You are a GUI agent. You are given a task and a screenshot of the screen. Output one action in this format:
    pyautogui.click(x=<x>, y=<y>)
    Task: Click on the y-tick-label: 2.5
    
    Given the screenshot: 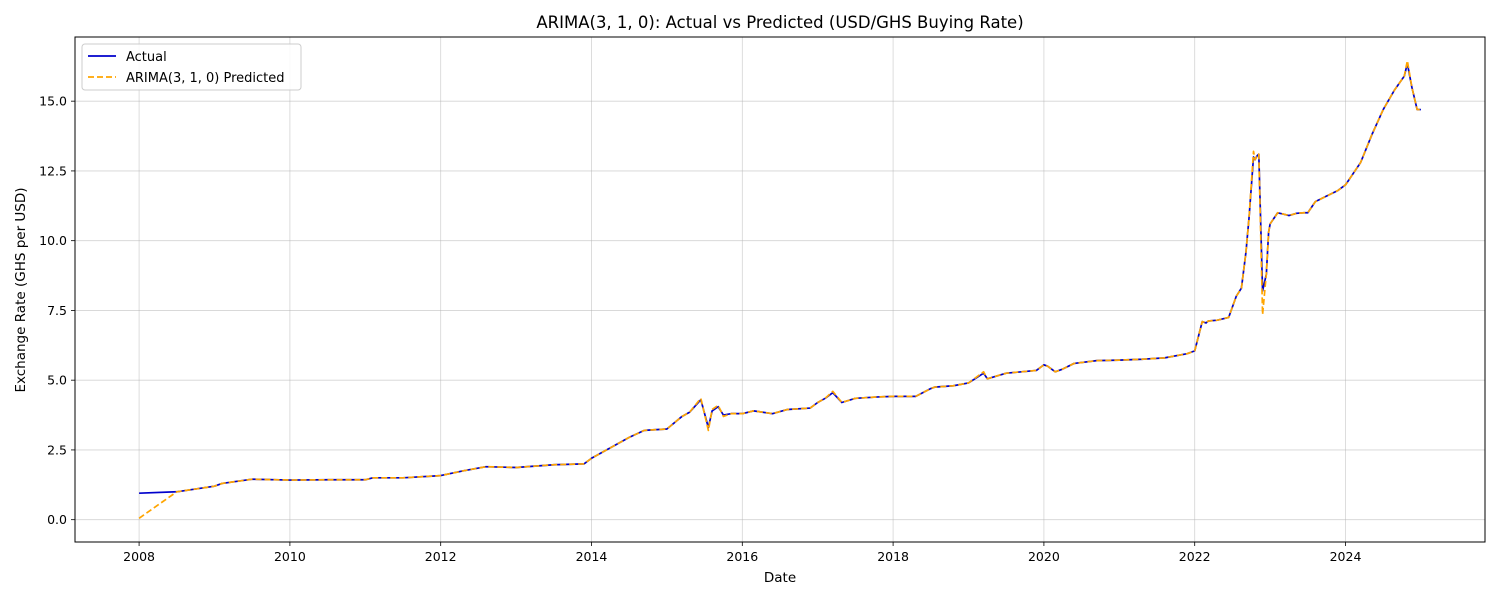 What is the action you would take?
    pyautogui.click(x=57, y=449)
    